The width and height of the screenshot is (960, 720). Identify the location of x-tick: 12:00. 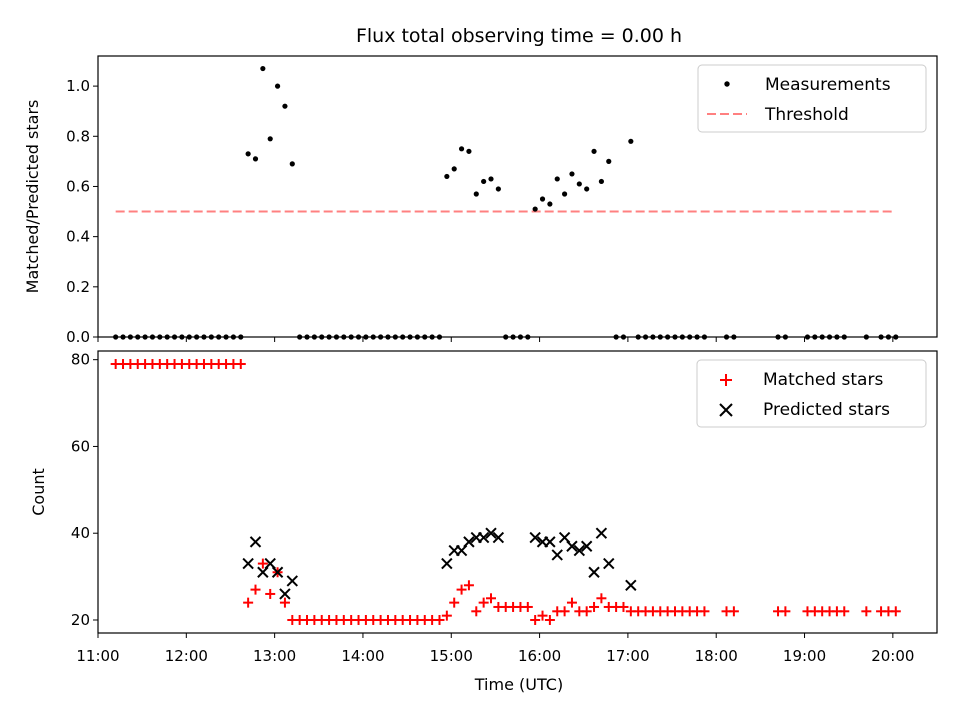
(186, 649).